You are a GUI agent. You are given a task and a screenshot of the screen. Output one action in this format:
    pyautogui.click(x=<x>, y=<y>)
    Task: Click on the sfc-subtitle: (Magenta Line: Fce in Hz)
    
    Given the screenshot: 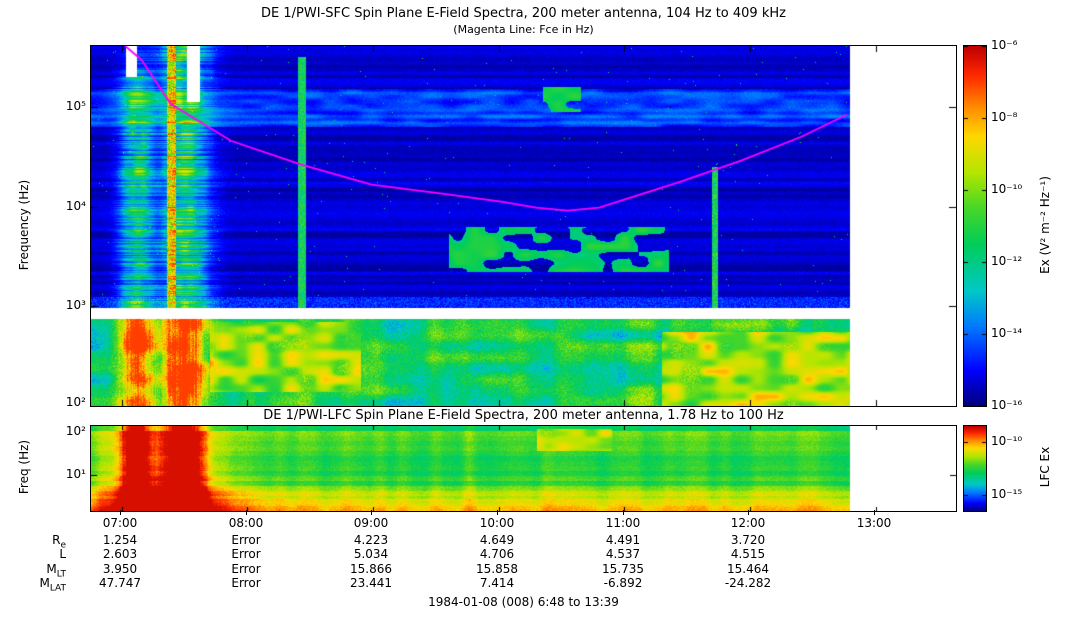 What is the action you would take?
    pyautogui.click(x=523, y=29)
    